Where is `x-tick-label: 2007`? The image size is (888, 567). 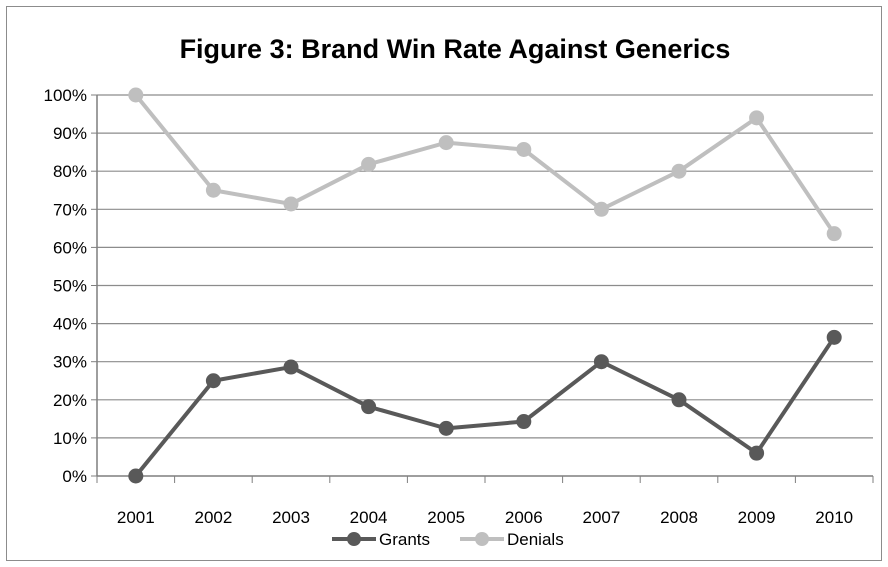
x-tick-label: 2007 is located at coordinates (601, 517).